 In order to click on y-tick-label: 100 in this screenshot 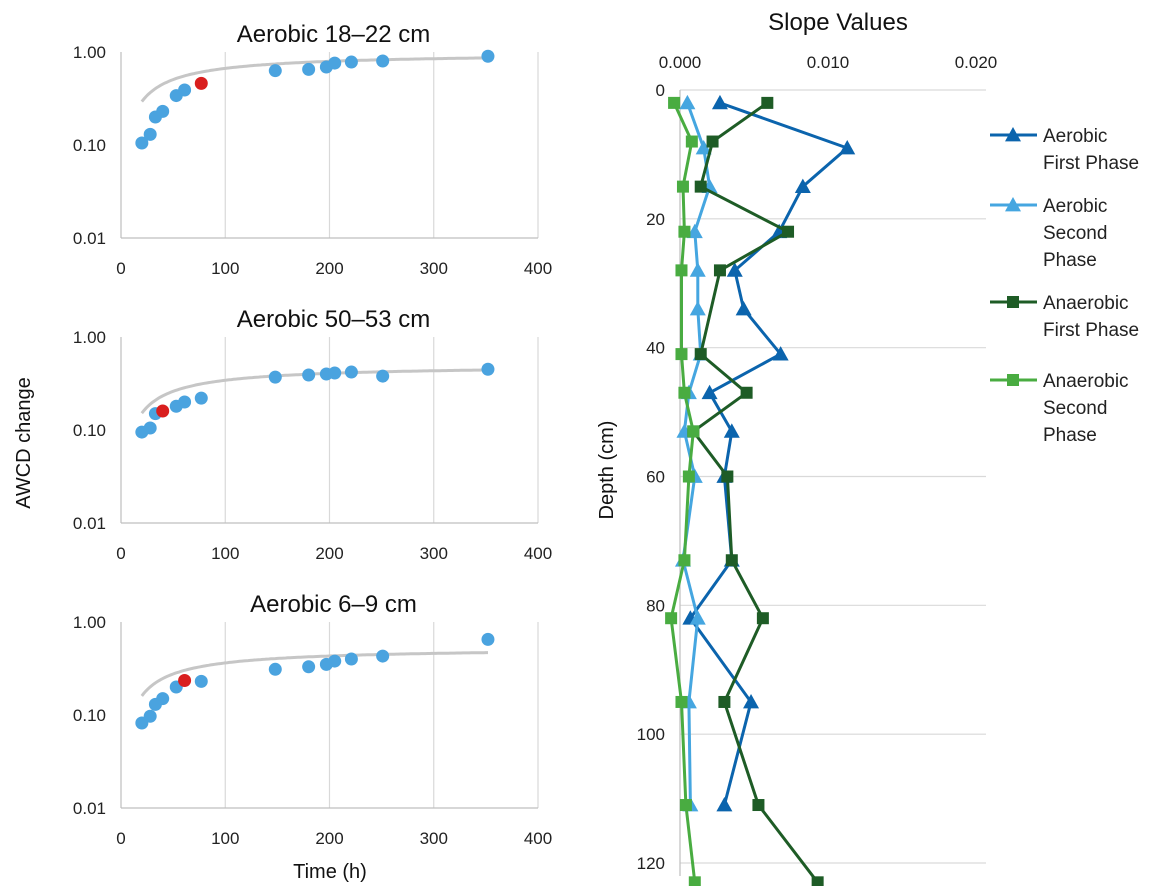, I will do `click(651, 734)`.